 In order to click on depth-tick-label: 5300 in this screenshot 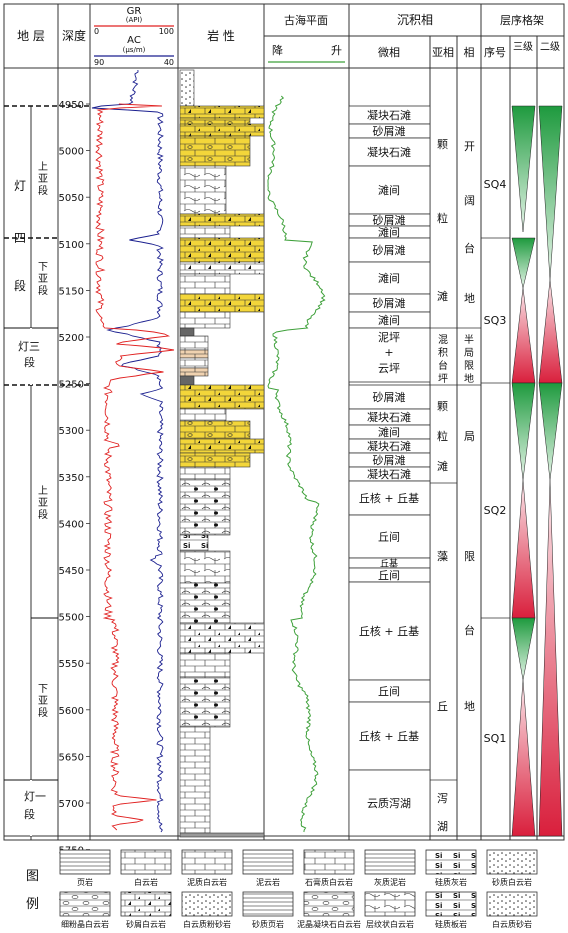, I will do `click(71, 431)`.